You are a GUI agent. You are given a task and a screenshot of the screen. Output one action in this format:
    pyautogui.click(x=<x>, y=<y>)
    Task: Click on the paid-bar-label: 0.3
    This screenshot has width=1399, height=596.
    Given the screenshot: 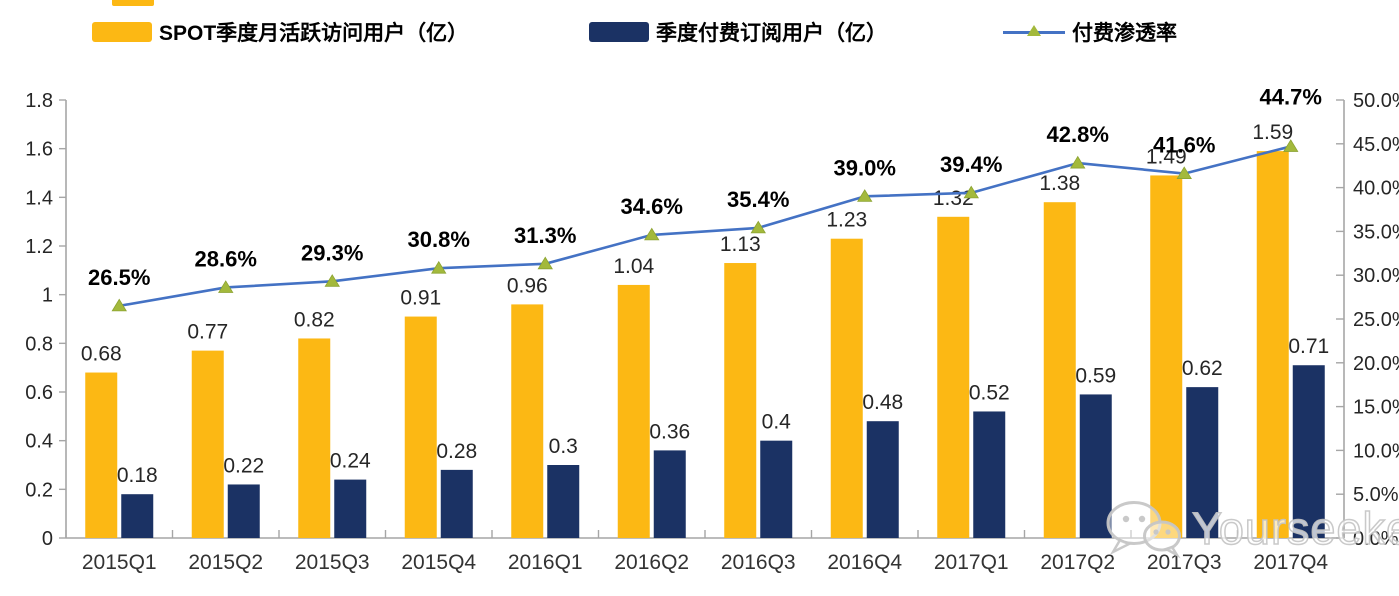 What is the action you would take?
    pyautogui.click(x=563, y=446)
    